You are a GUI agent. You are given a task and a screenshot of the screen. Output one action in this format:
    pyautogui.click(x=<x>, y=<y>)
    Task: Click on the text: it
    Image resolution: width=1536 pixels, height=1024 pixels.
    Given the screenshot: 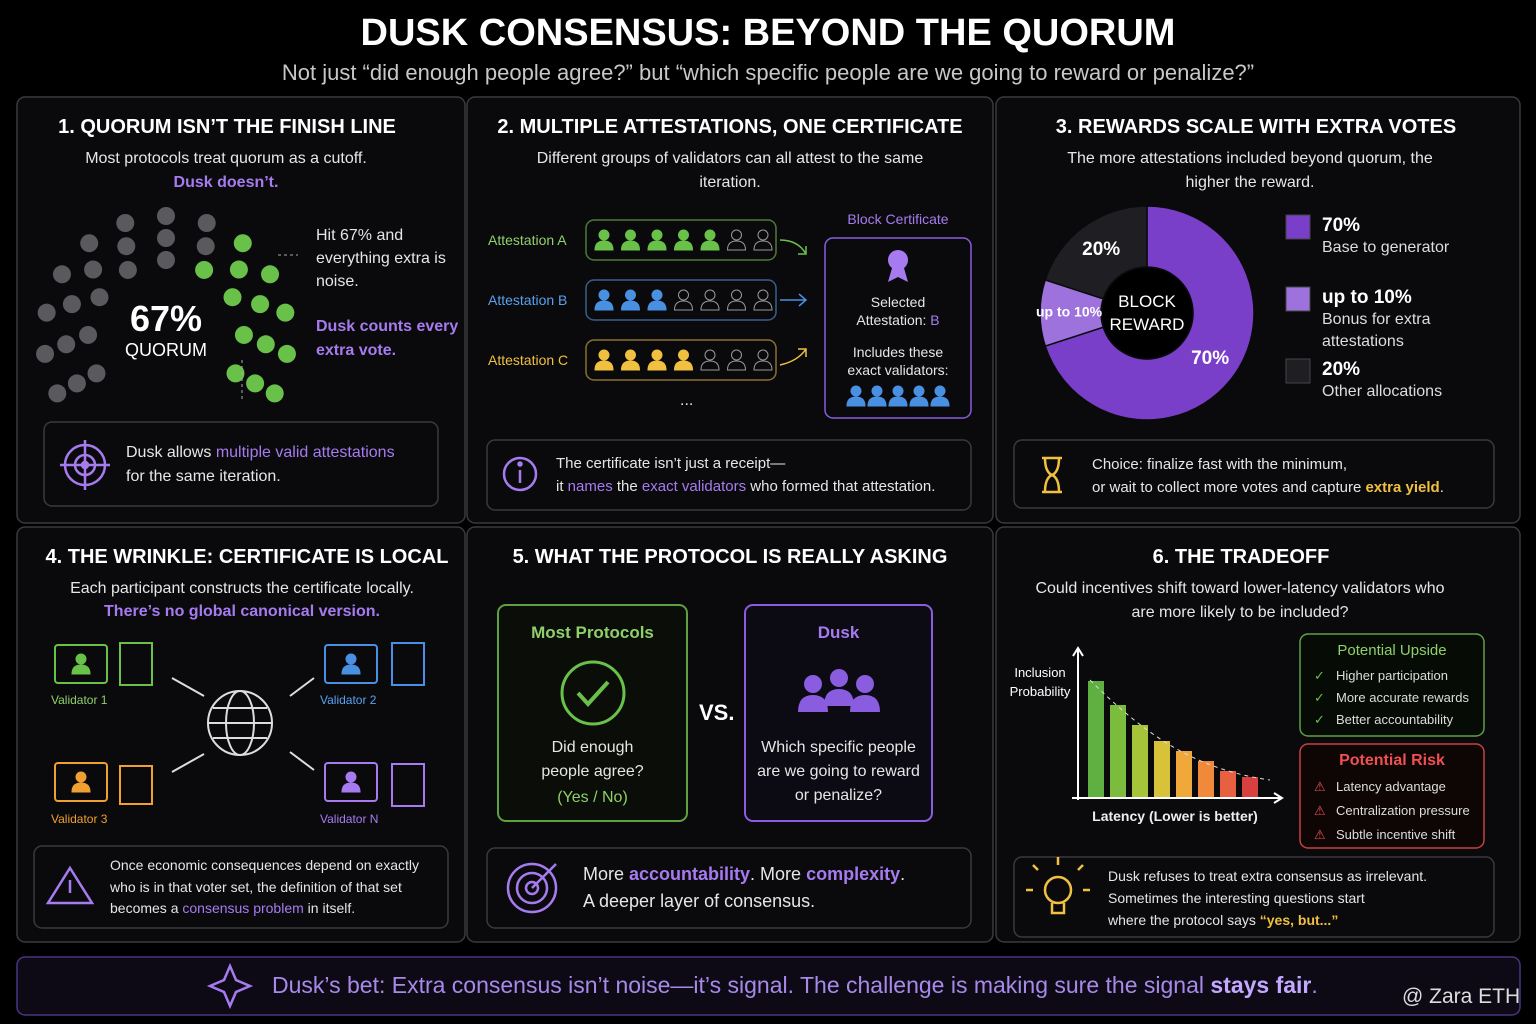 What is the action you would take?
    pyautogui.click(x=562, y=486)
    